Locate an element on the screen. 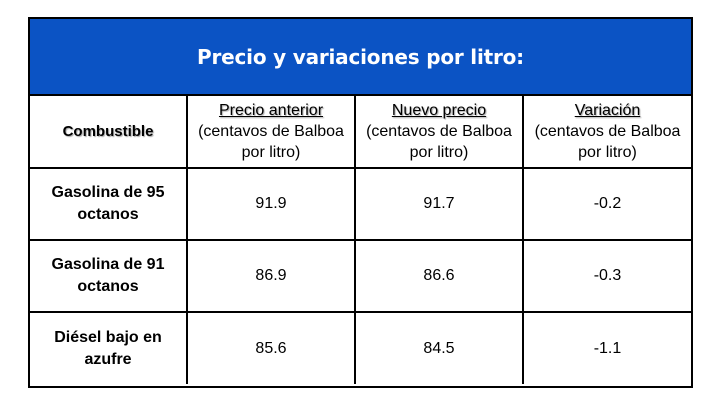 This screenshot has width=720, height=412. new-price-value: 86.6 is located at coordinates (439, 276).